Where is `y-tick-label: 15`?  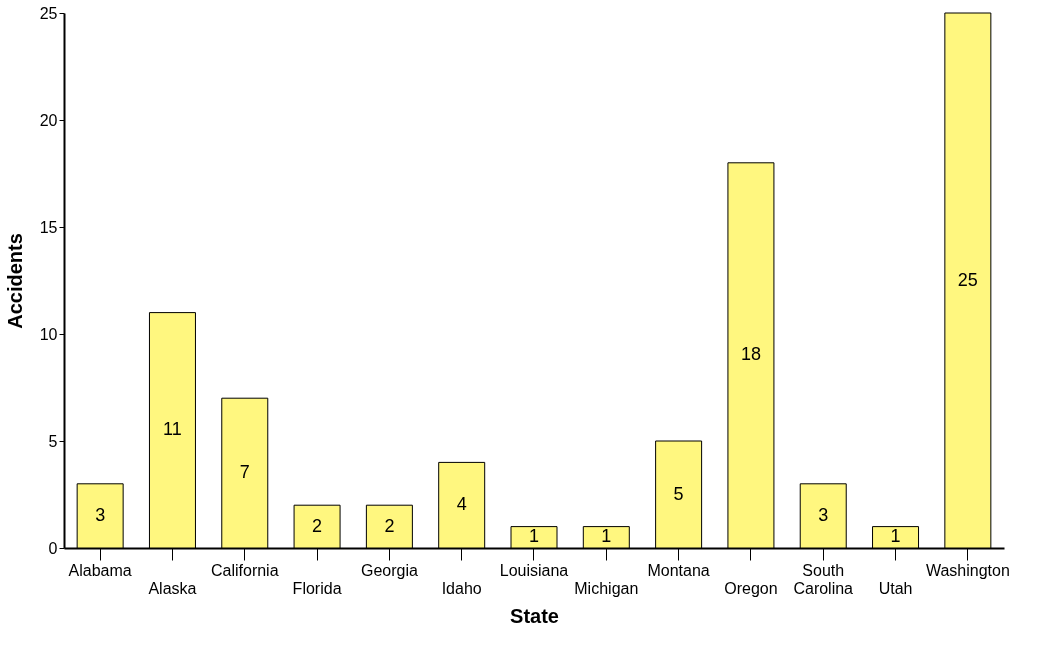 y-tick-label: 15 is located at coordinates (48, 227).